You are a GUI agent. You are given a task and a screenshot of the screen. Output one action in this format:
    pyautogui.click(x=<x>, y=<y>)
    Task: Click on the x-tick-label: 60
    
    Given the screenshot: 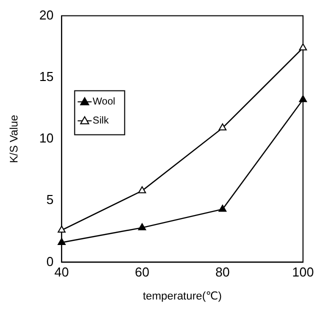 What is the action you would take?
    pyautogui.click(x=142, y=272)
    